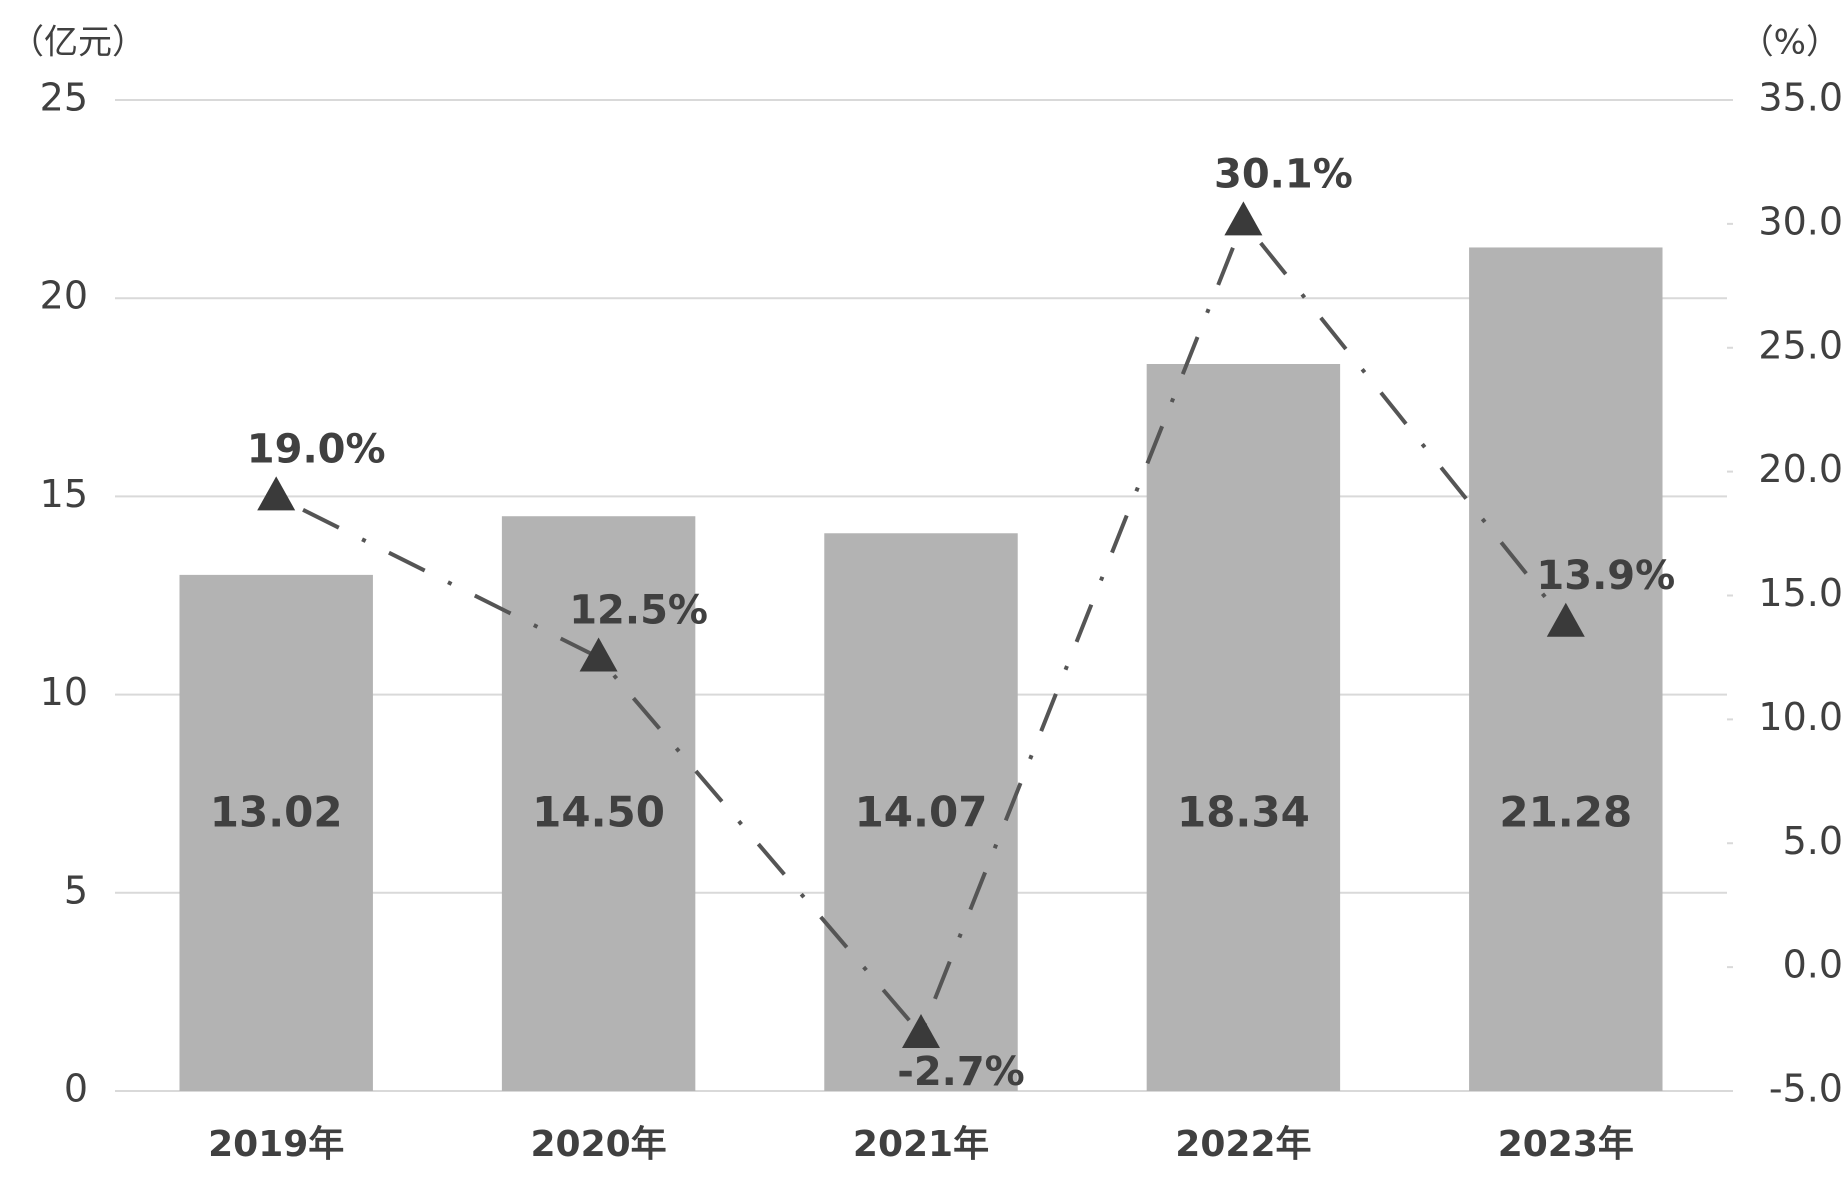 This screenshot has width=1845, height=1181. What do you see at coordinates (598, 812) in the screenshot?
I see `bar-value-label: 14.50` at bounding box center [598, 812].